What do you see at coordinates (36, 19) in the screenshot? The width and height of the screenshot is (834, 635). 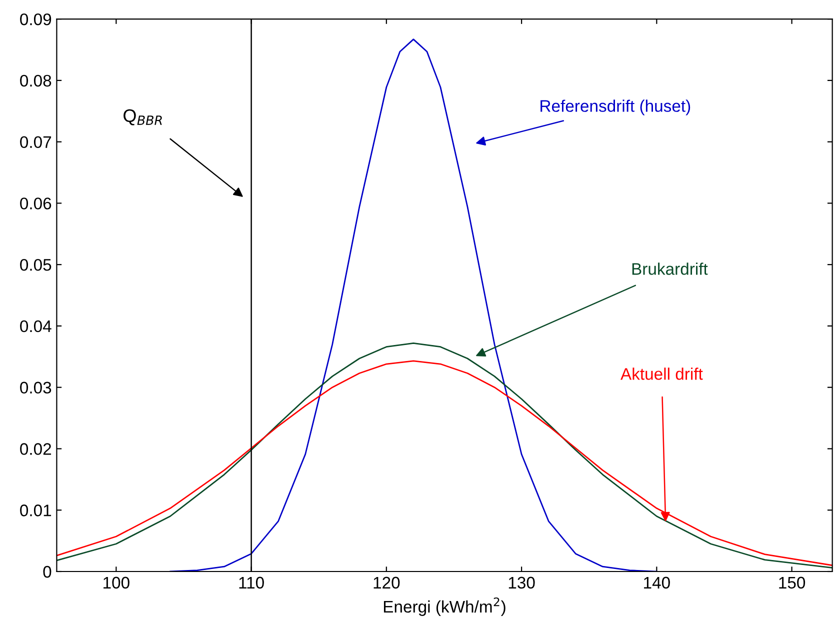 I see `y-tick-label: 0.09` at bounding box center [36, 19].